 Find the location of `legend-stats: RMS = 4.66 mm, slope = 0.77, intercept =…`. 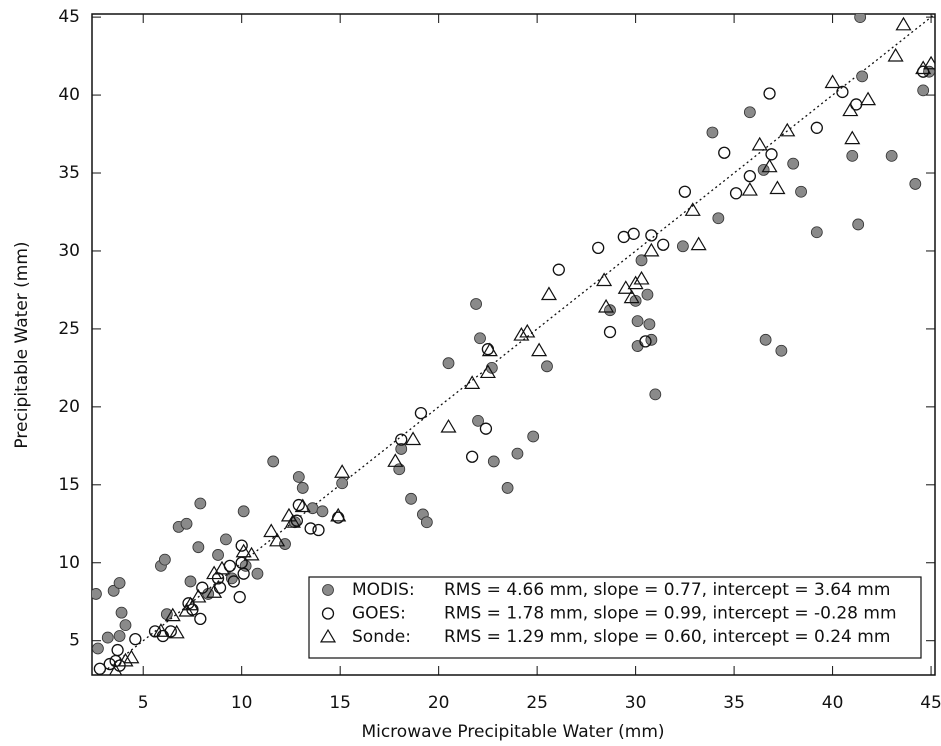

legend-stats: RMS = 4.66 mm, slope = 0.77, intercept =… is located at coordinates (667, 590).